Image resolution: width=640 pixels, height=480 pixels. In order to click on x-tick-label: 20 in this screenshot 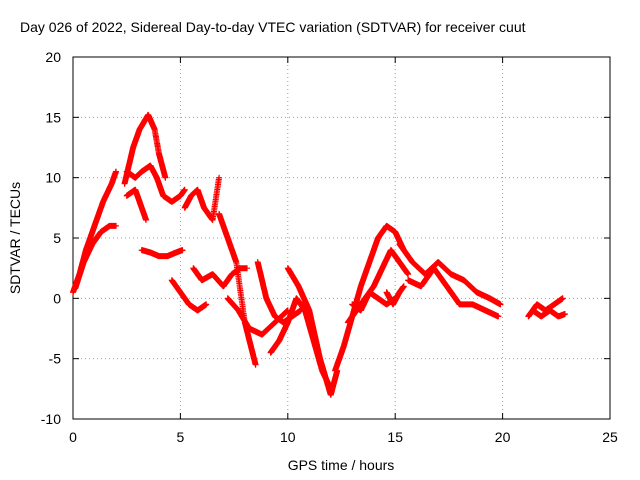, I will do `click(503, 437)`.